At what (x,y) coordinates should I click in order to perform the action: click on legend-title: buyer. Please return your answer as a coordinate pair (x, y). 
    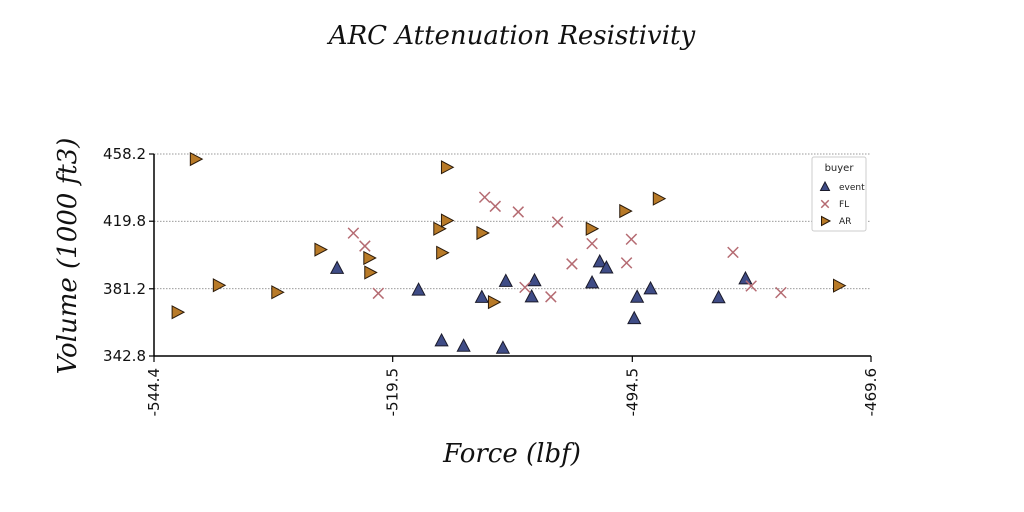
    Looking at the image, I should click on (840, 168).